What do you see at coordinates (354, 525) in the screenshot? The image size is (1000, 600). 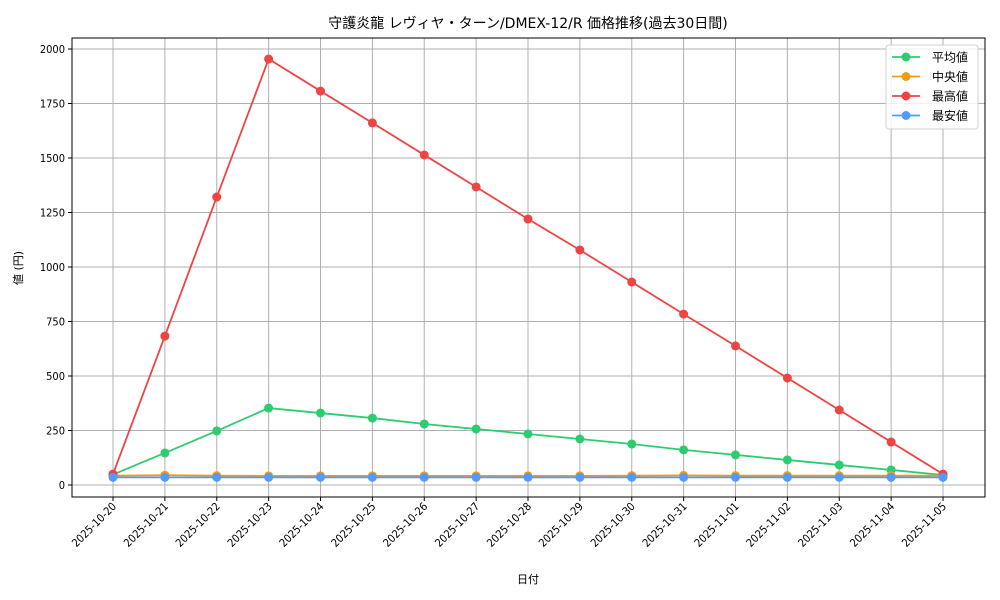 I see `x-tick-label: 2025-10-25` at bounding box center [354, 525].